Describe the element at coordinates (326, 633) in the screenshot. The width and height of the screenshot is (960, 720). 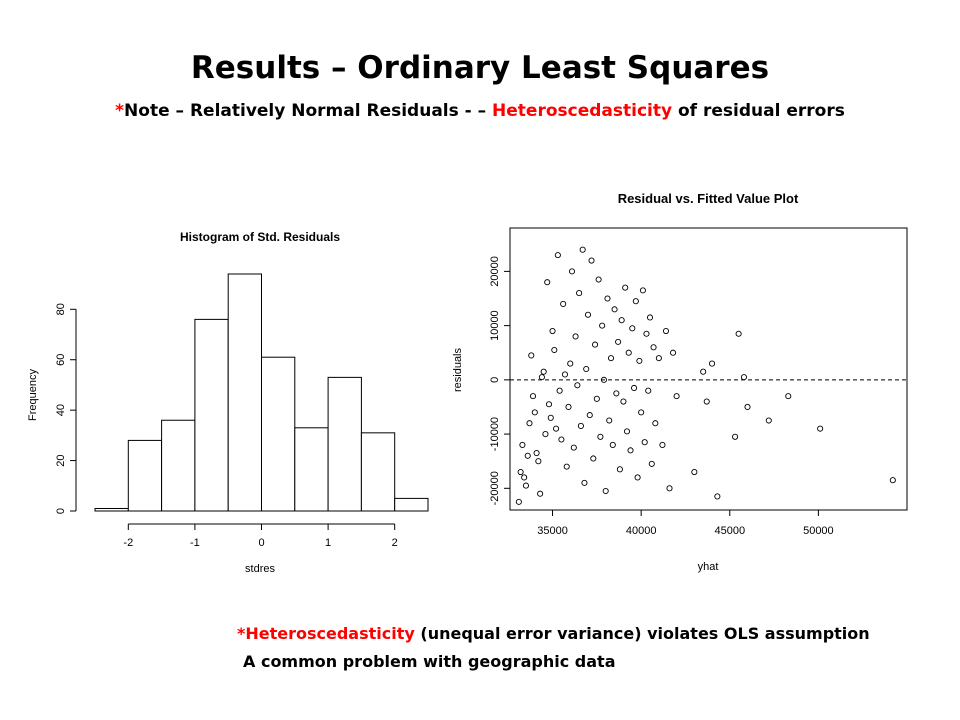
I see `note-heteroscedasticity: *Heteroscedasticity` at that location.